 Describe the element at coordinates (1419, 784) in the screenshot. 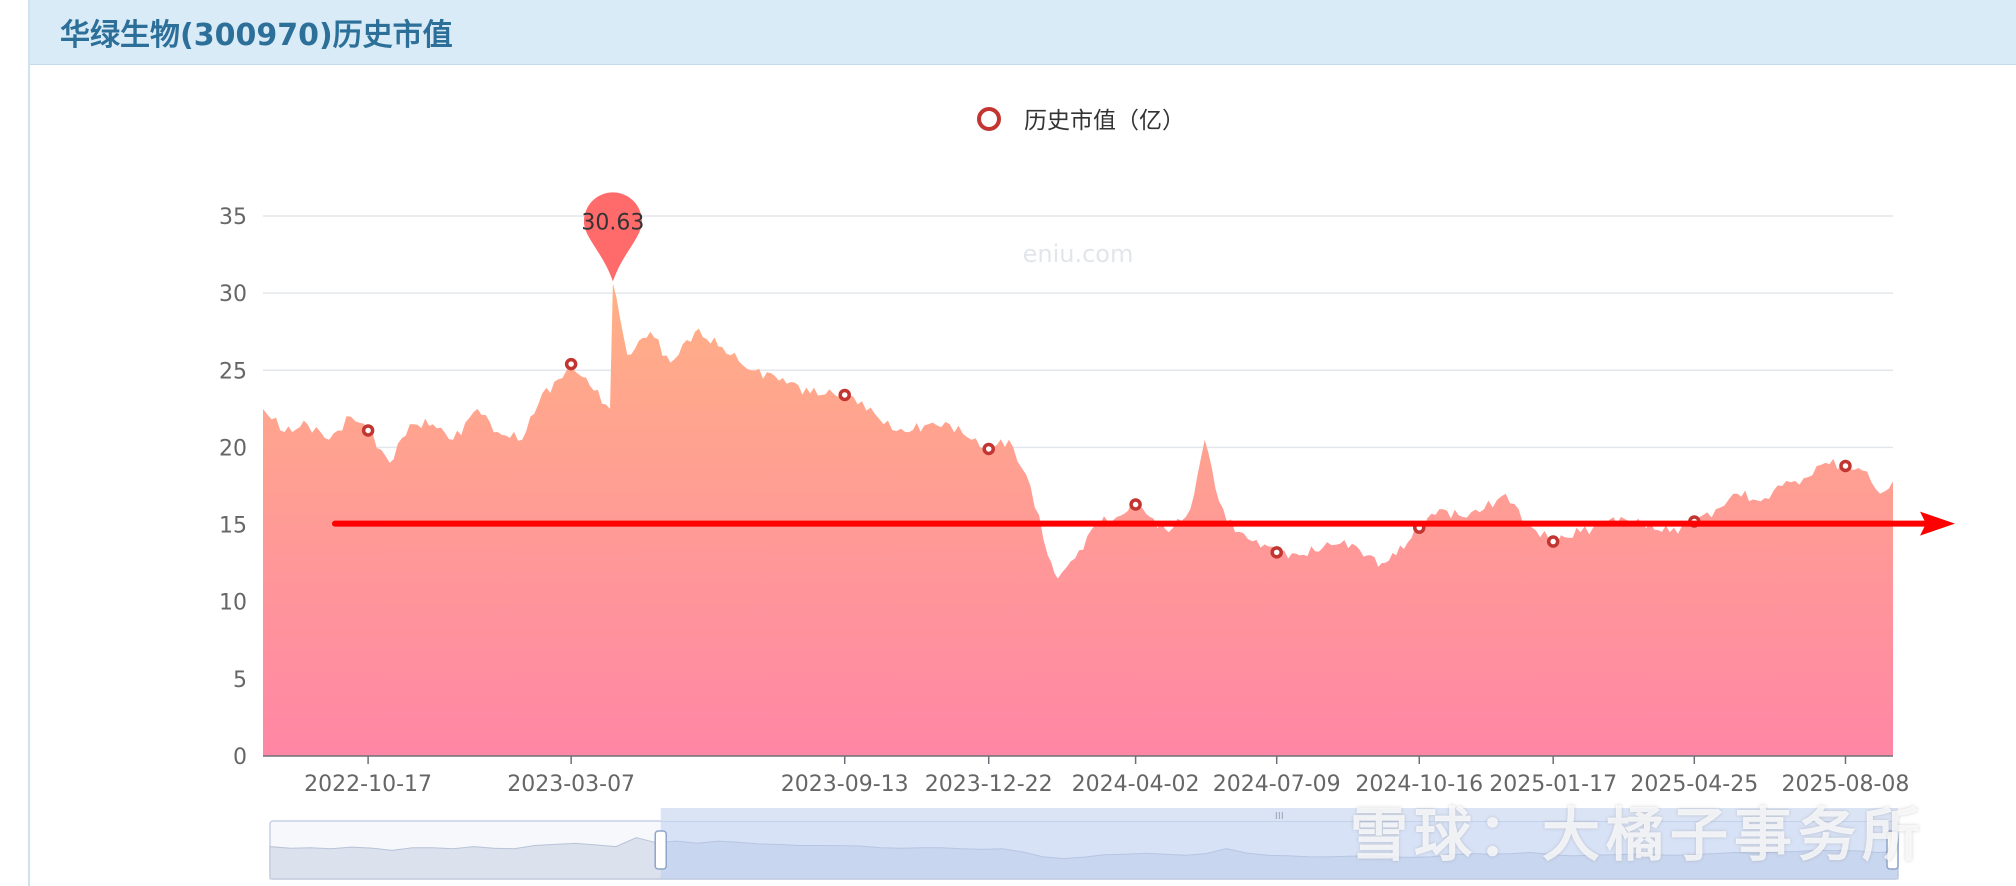

I see `x-tick-label: 2024-10-16` at that location.